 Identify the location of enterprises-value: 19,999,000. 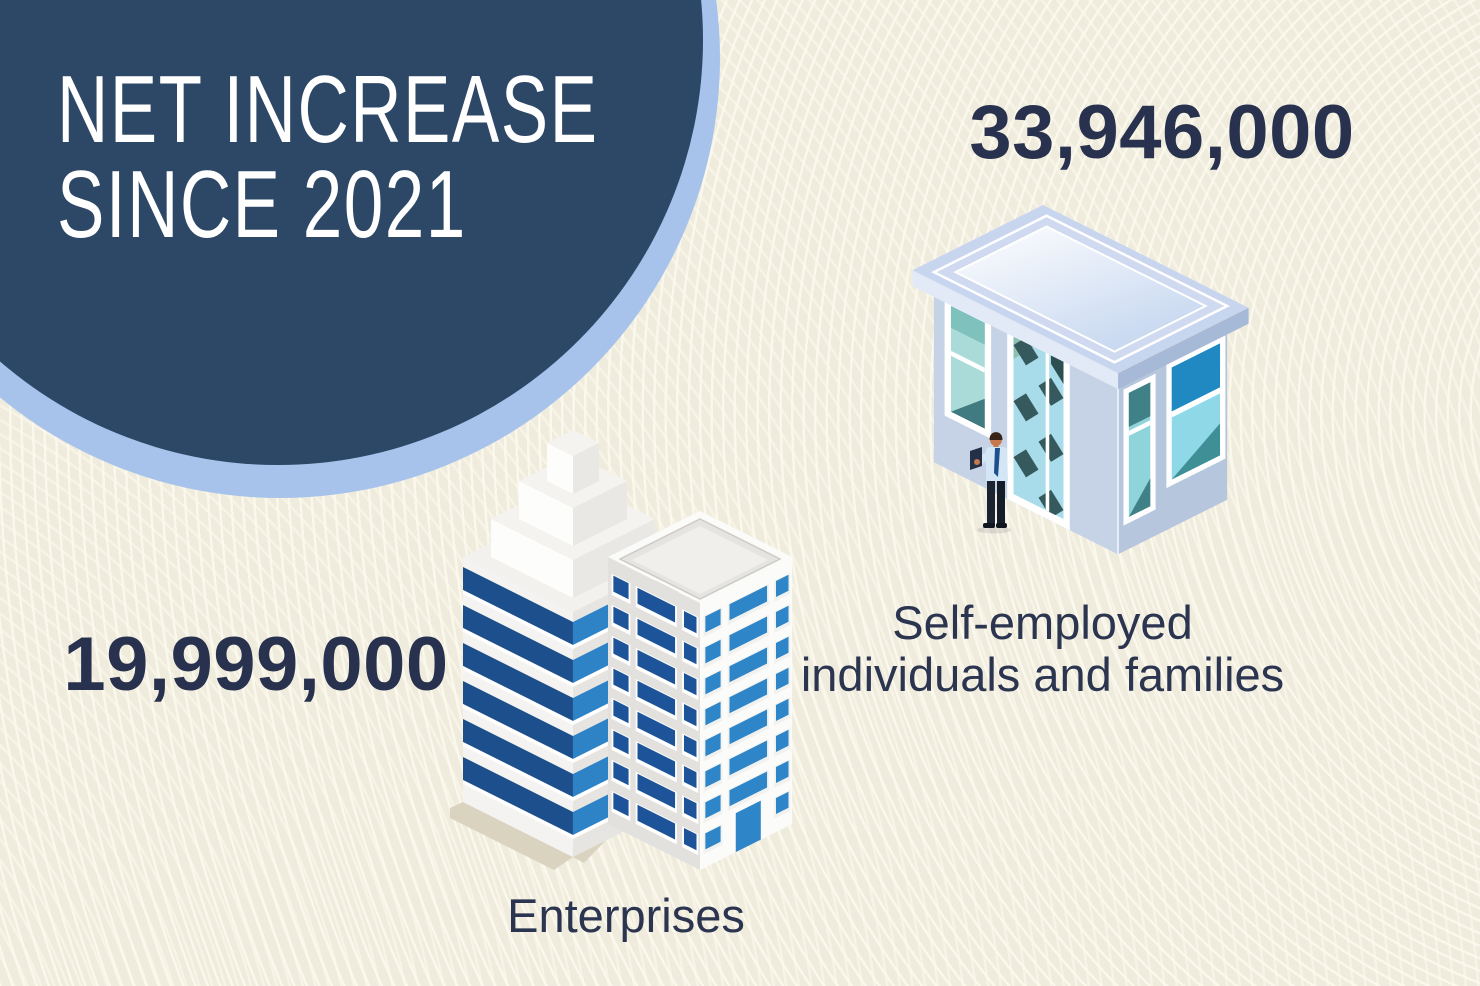
(256, 664).